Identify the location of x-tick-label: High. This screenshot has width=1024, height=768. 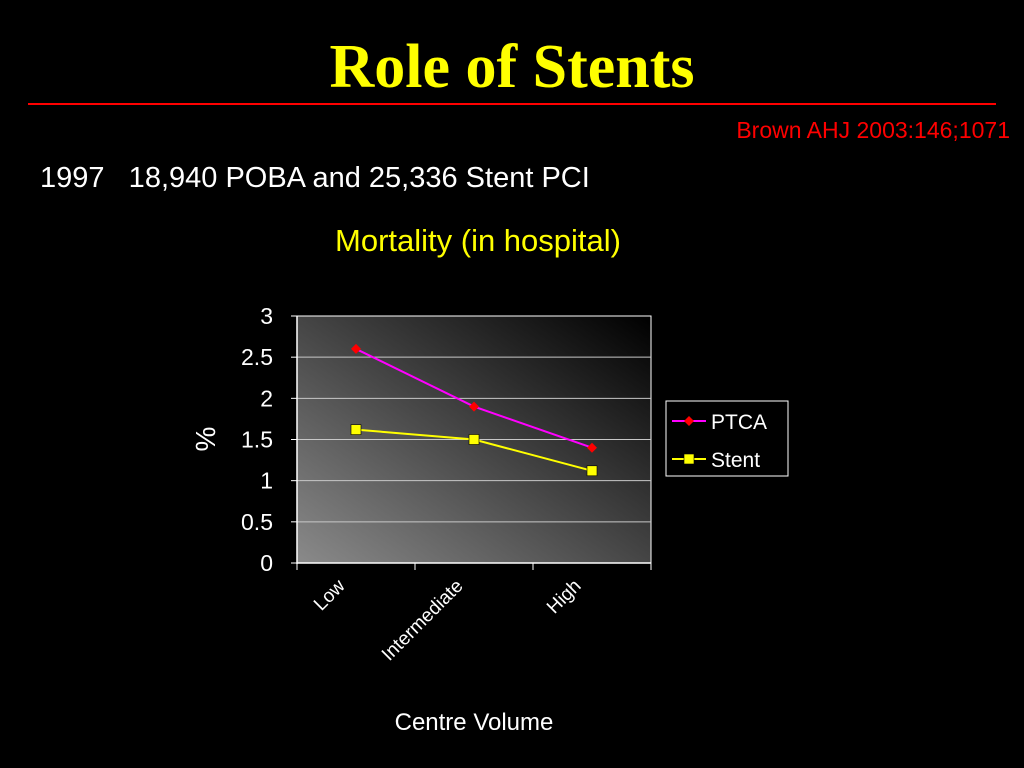
(564, 597).